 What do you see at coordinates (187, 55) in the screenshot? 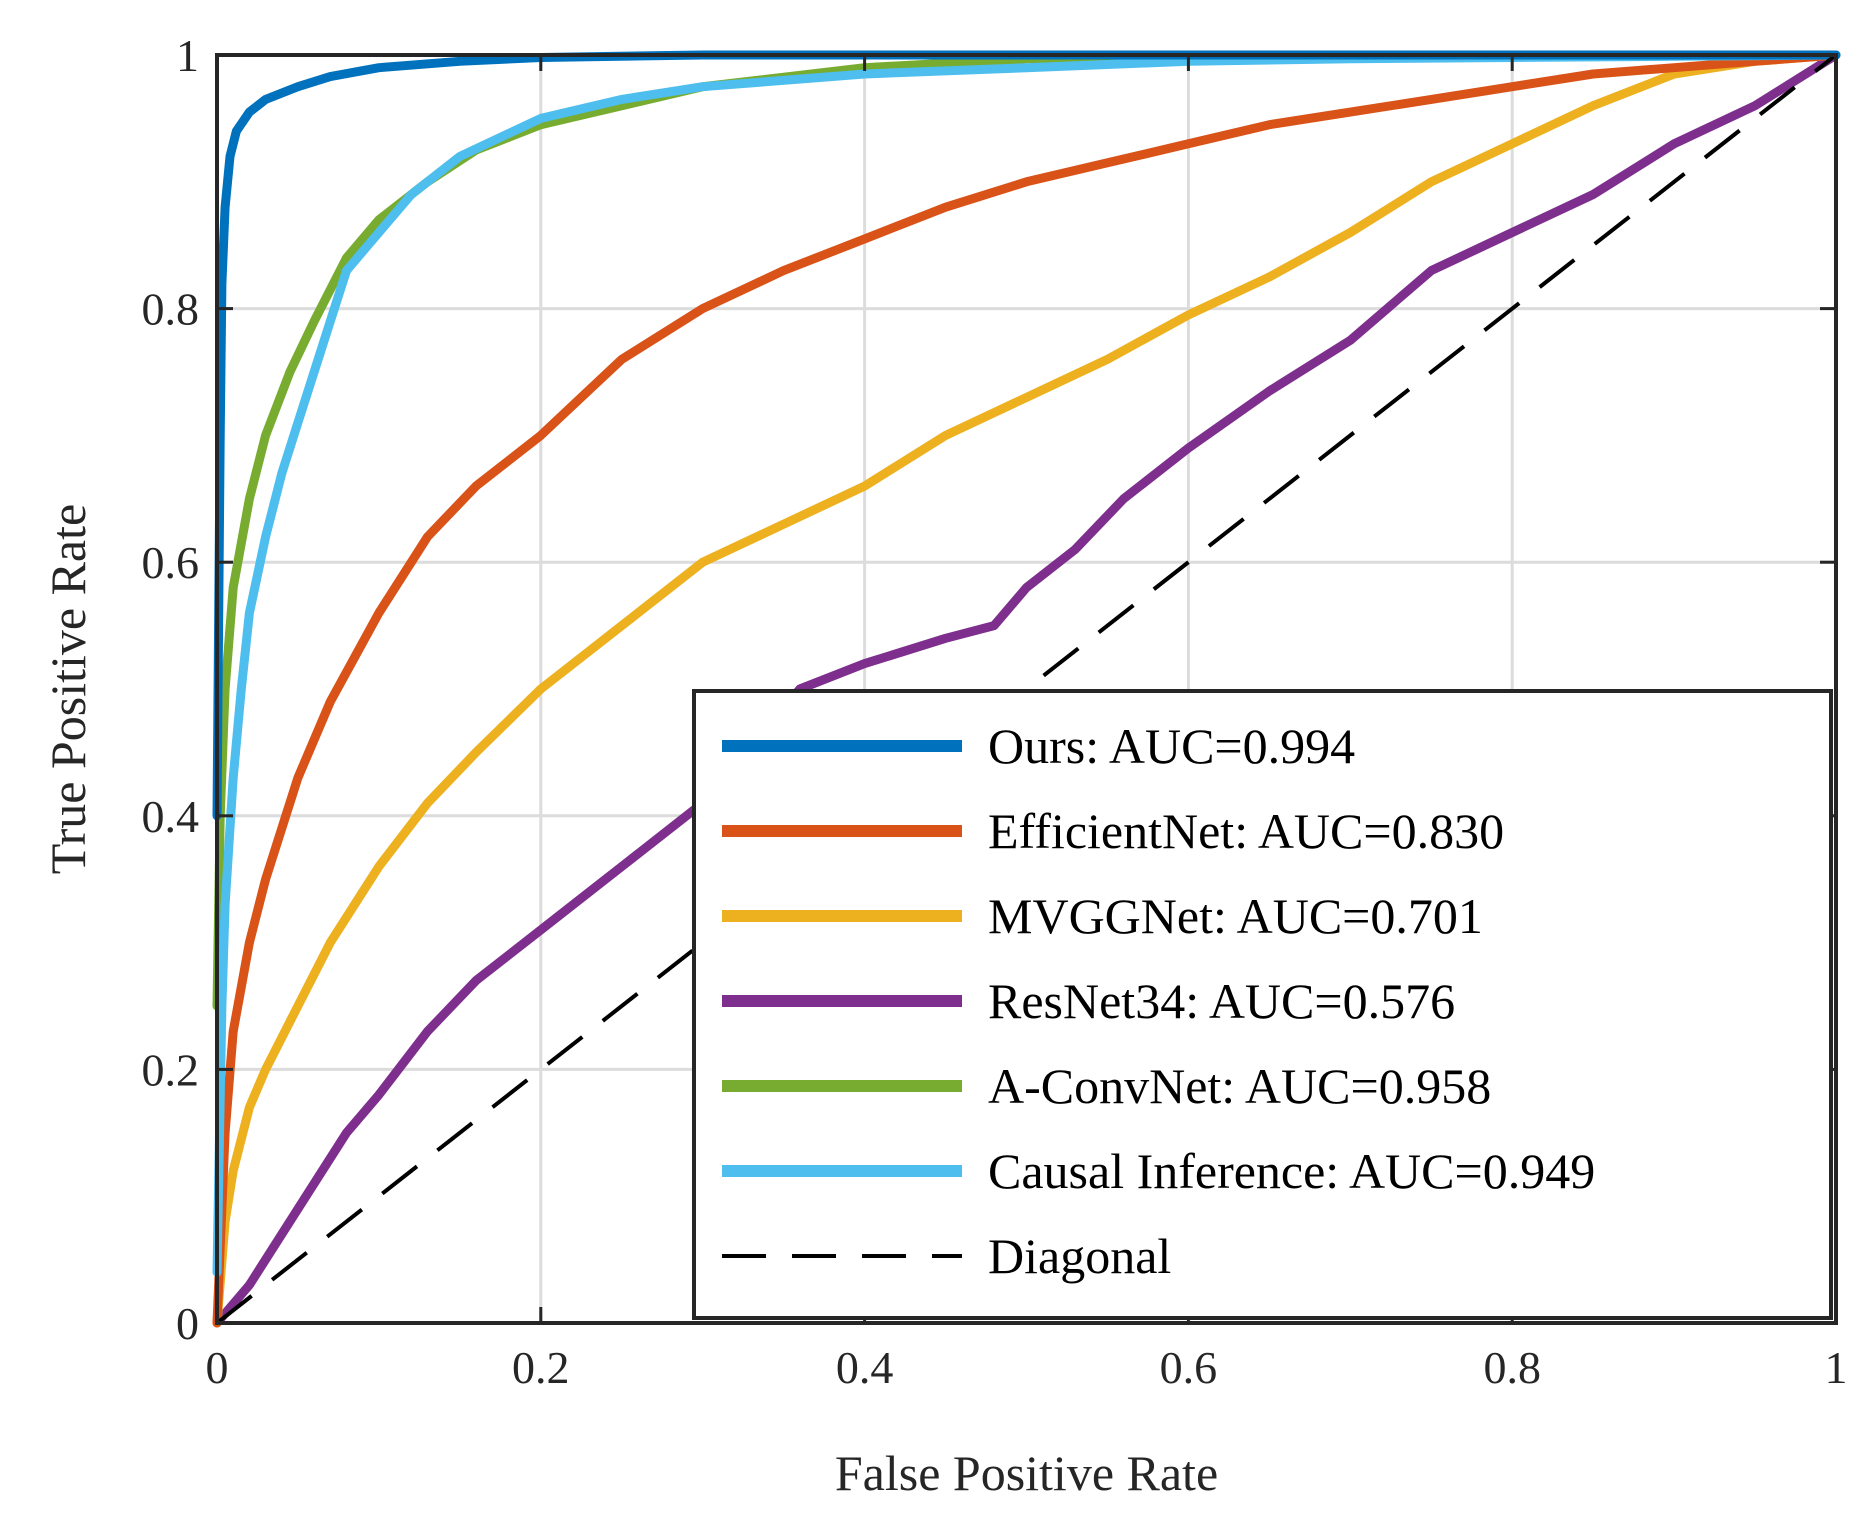
I see `y-tick-label-5: 1` at bounding box center [187, 55].